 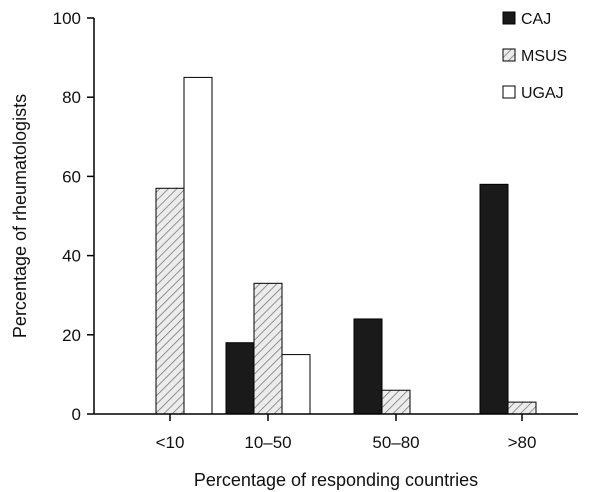 What do you see at coordinates (336, 480) in the screenshot?
I see `x-axis-label: Percentage of responding countries` at bounding box center [336, 480].